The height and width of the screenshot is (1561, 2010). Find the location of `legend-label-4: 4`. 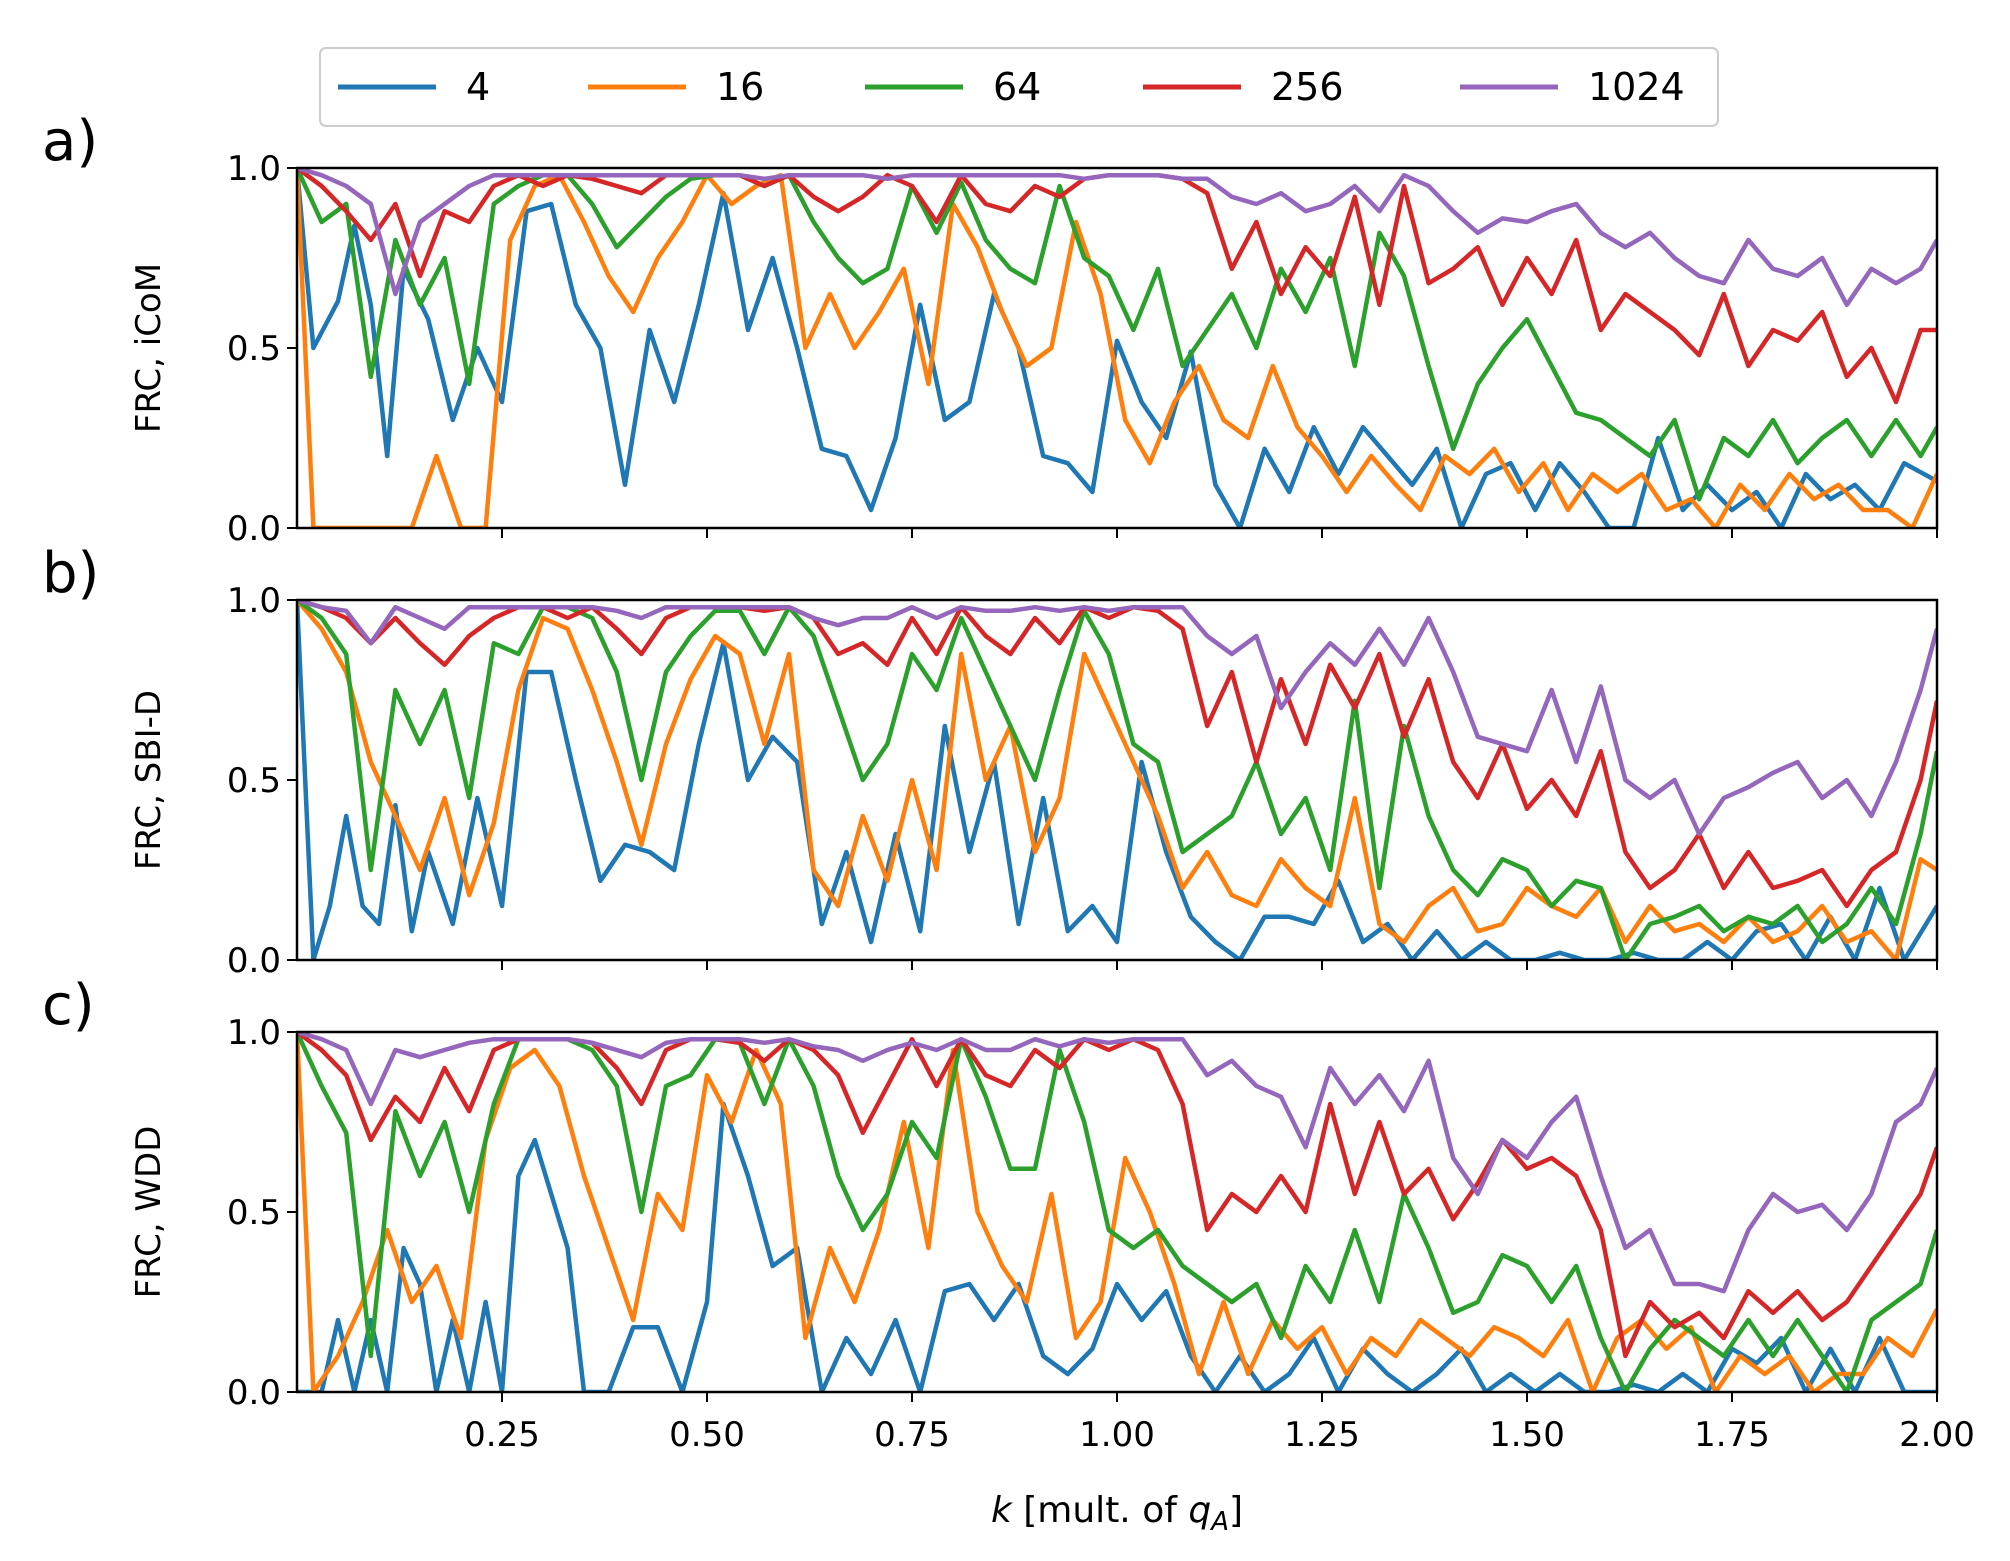

legend-label-4: 4 is located at coordinates (478, 87).